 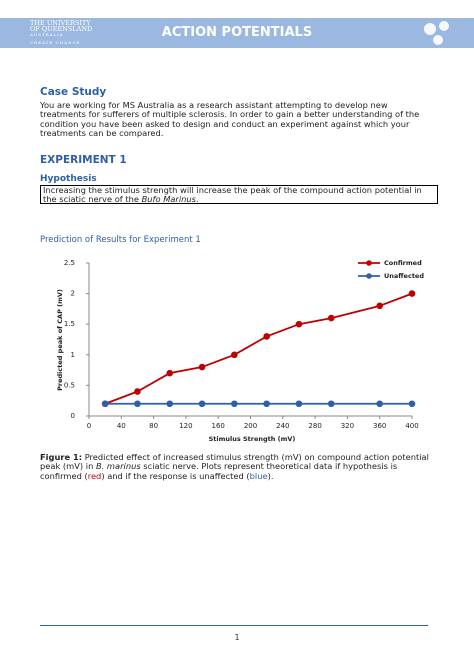 I want to click on university-name: OF QUEENSLAND, so click(x=61, y=29).